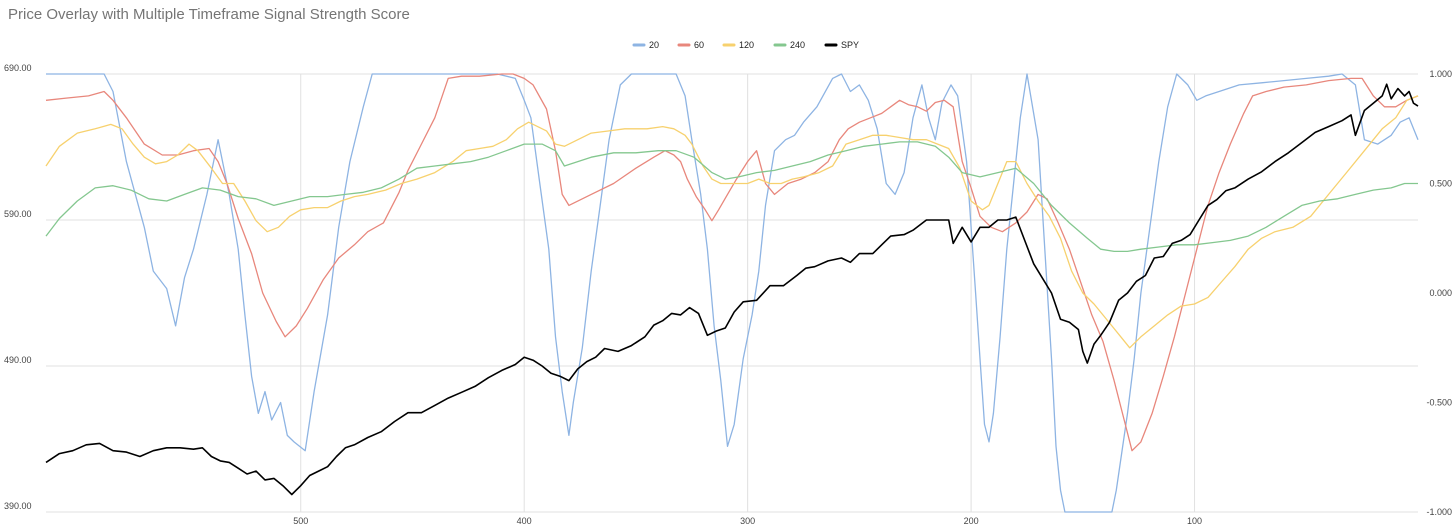 Image resolution: width=1456 pixels, height=531 pixels. What do you see at coordinates (18, 360) in the screenshot?
I see `y-left-tick-label: 490.00` at bounding box center [18, 360].